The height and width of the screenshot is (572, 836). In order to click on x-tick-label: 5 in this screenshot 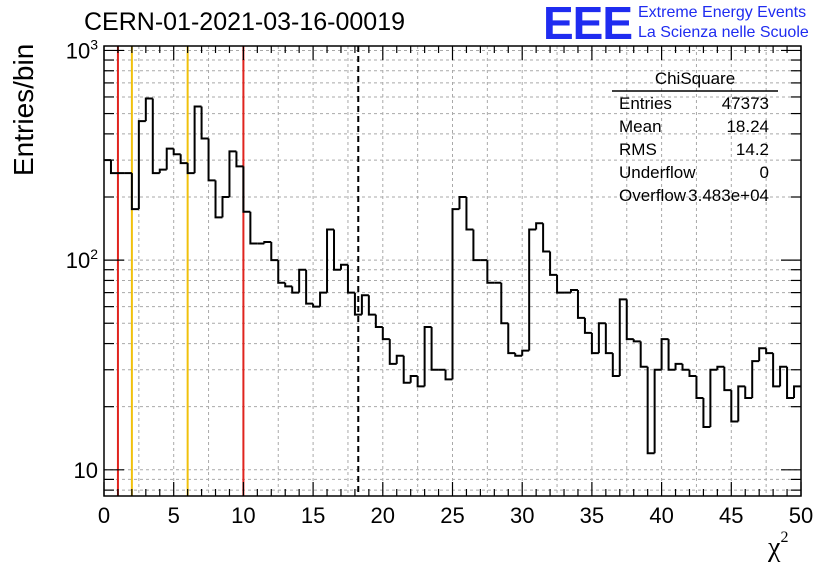, I will do `click(174, 515)`.